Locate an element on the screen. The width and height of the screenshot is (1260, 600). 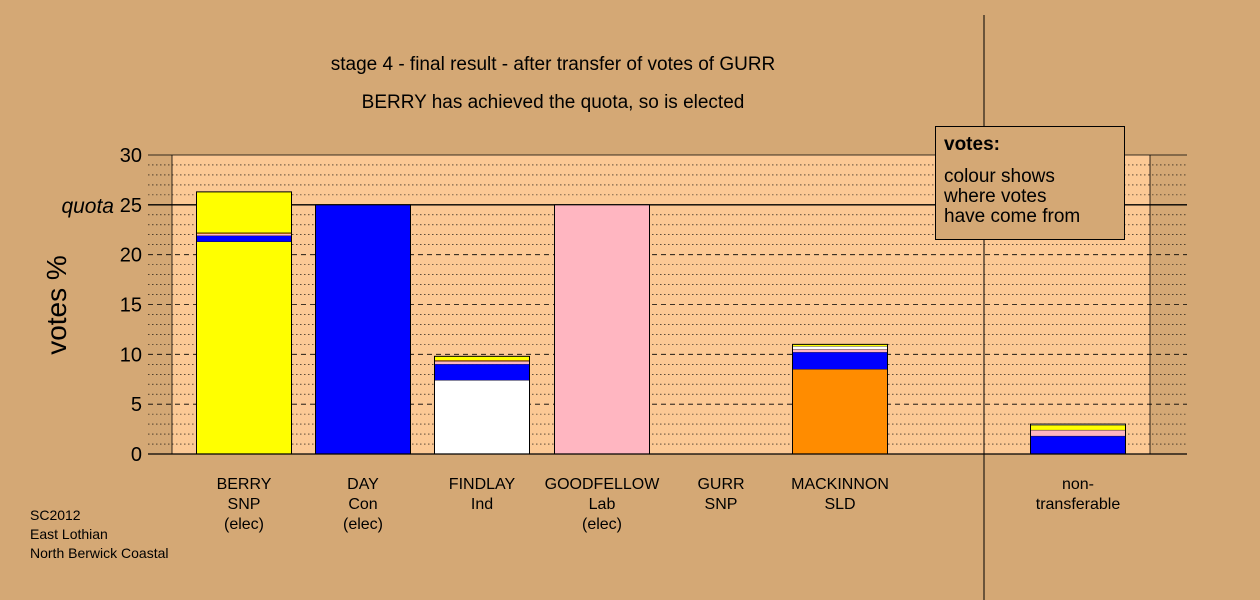
legend-line: where votes is located at coordinates (995, 196).